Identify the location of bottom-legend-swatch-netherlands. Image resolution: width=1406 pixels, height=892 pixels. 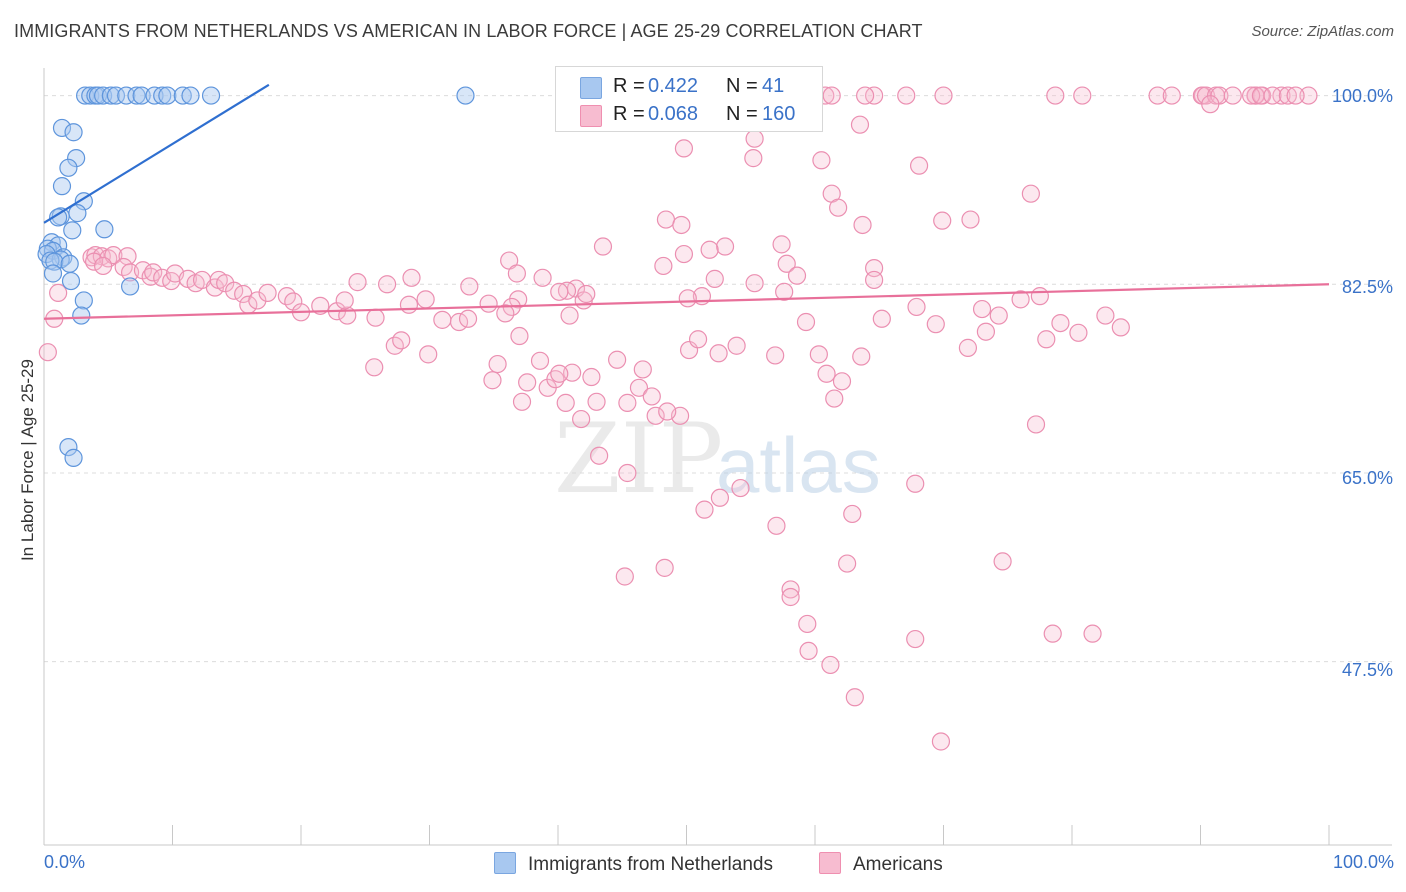
(505, 863).